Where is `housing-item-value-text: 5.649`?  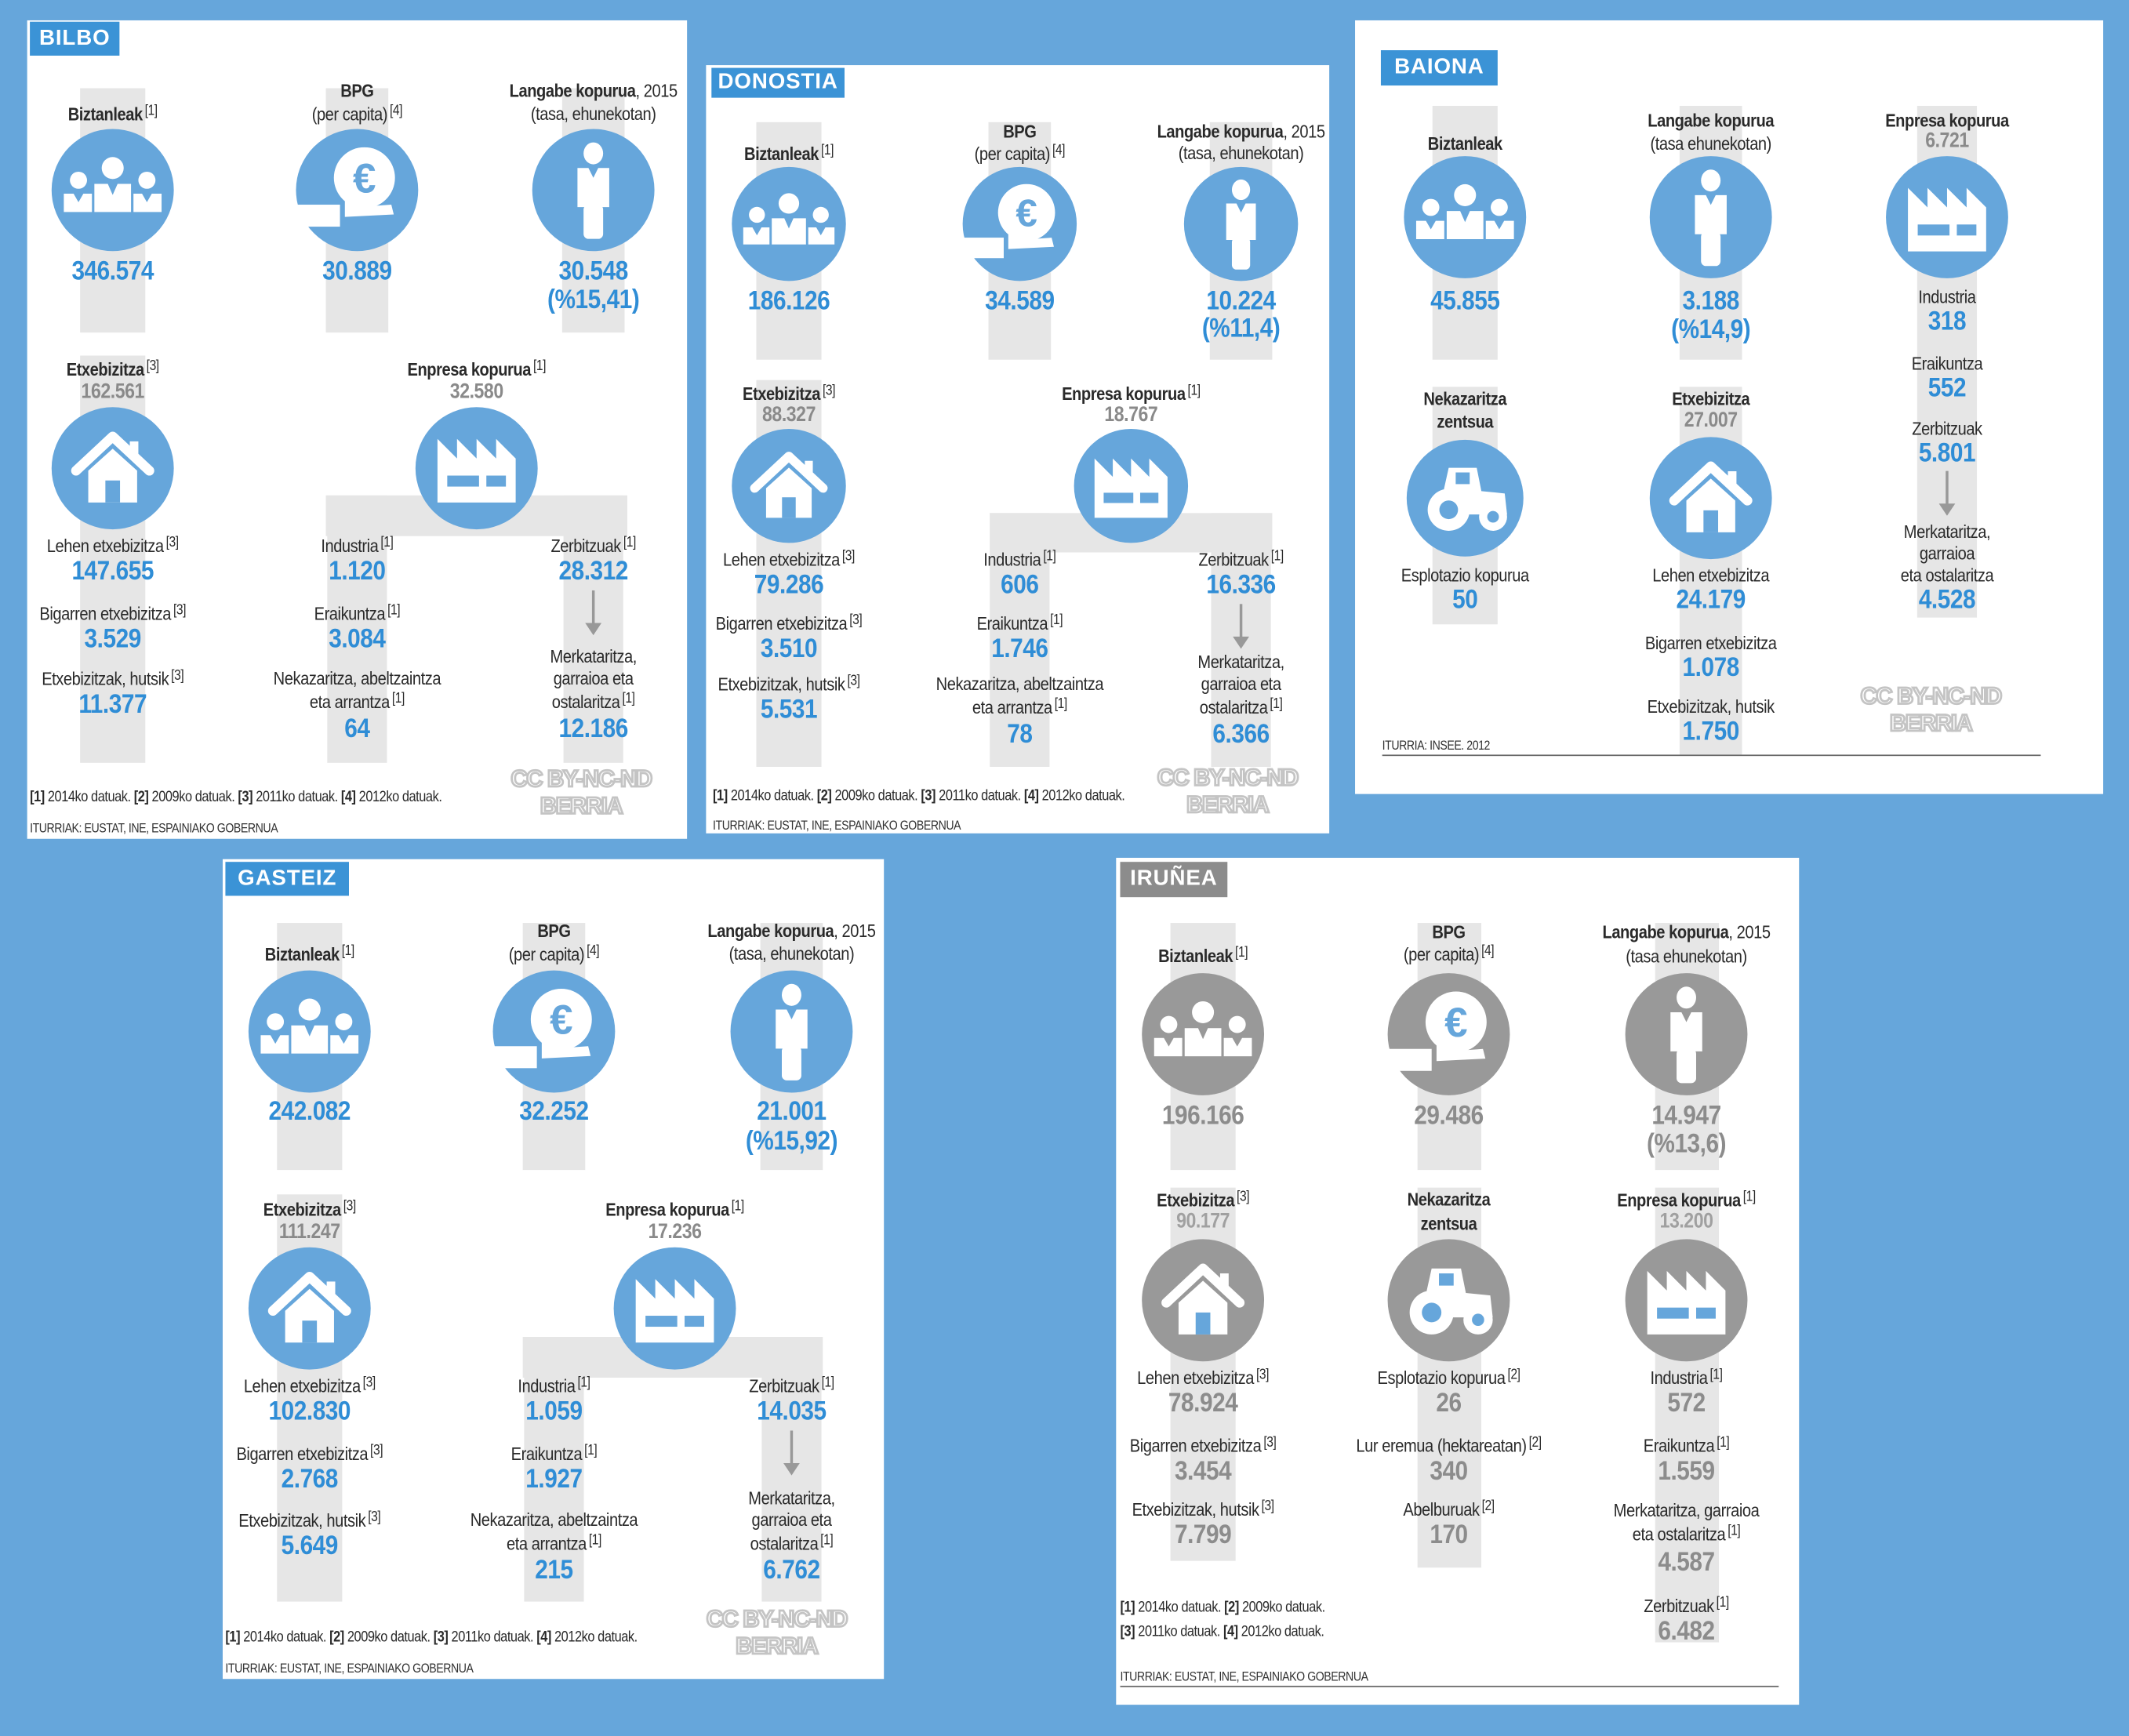
housing-item-value-text: 5.649 is located at coordinates (310, 1546).